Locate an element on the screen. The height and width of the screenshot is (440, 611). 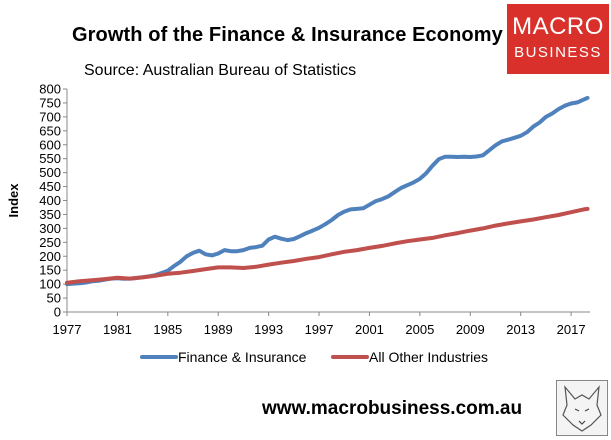
website-url: www.macrobusiness.com.au is located at coordinates (392, 408).